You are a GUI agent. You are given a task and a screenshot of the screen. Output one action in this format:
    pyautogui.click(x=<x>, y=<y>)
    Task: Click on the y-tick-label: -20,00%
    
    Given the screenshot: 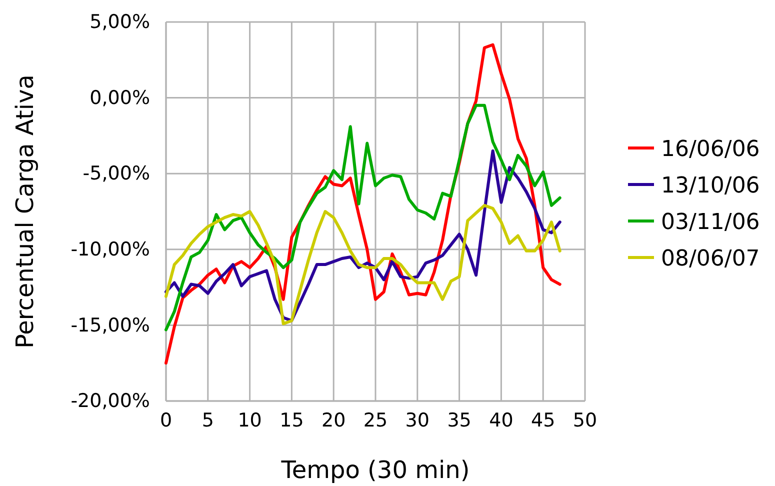 What is the action you would take?
    pyautogui.click(x=110, y=401)
    